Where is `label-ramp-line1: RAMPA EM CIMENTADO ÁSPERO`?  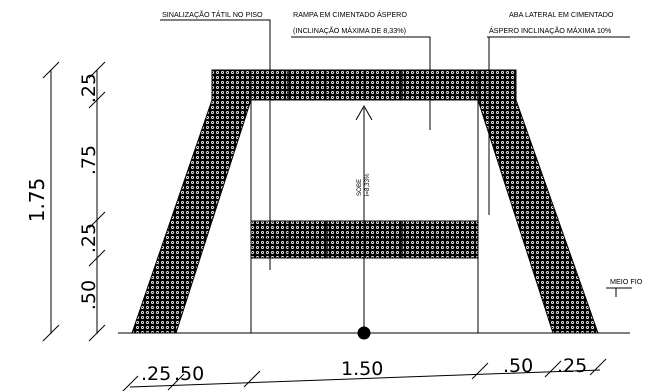
label-ramp-line1: RAMPA EM CIMENTADO ÁSPERO is located at coordinates (350, 14).